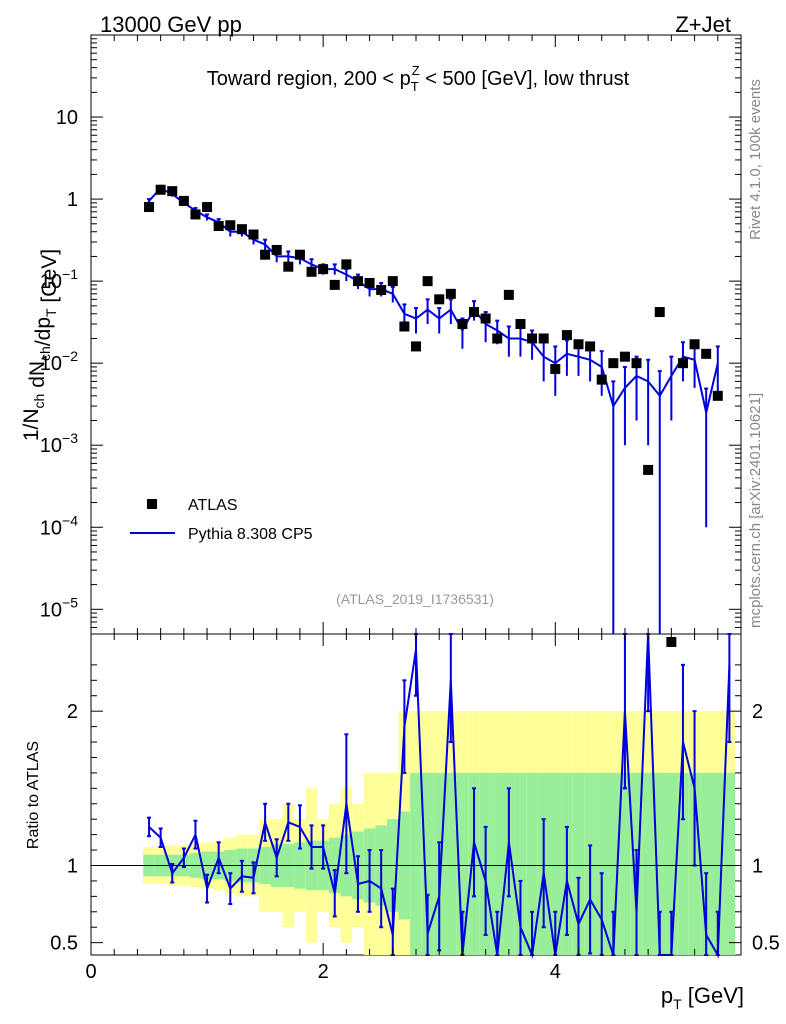 The width and height of the screenshot is (786, 1024). I want to click on ratio-y-tick-label-right: 0.5, so click(766, 944).